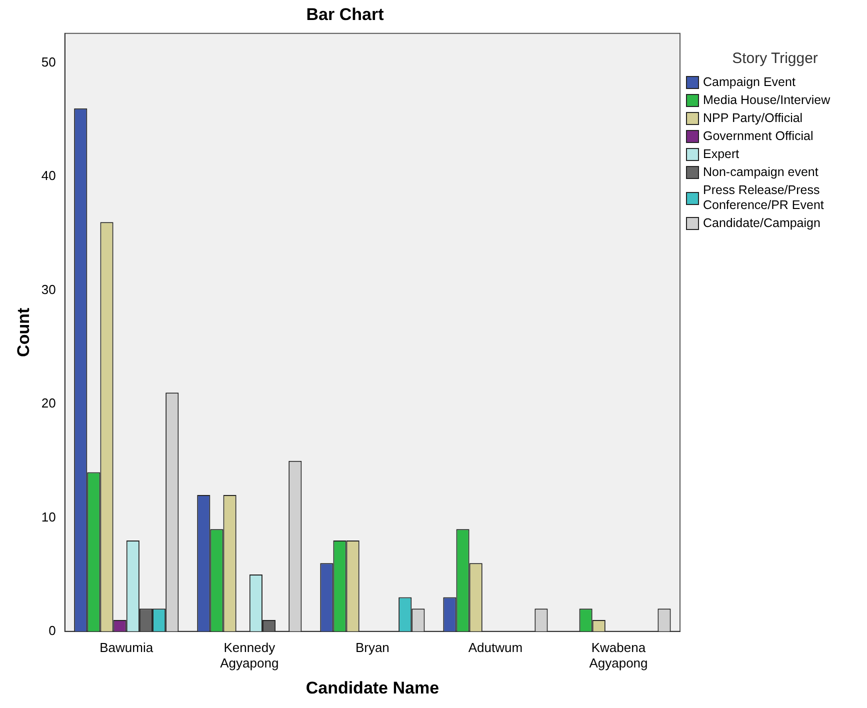  I want to click on x-tick-label: Bryan, so click(372, 647).